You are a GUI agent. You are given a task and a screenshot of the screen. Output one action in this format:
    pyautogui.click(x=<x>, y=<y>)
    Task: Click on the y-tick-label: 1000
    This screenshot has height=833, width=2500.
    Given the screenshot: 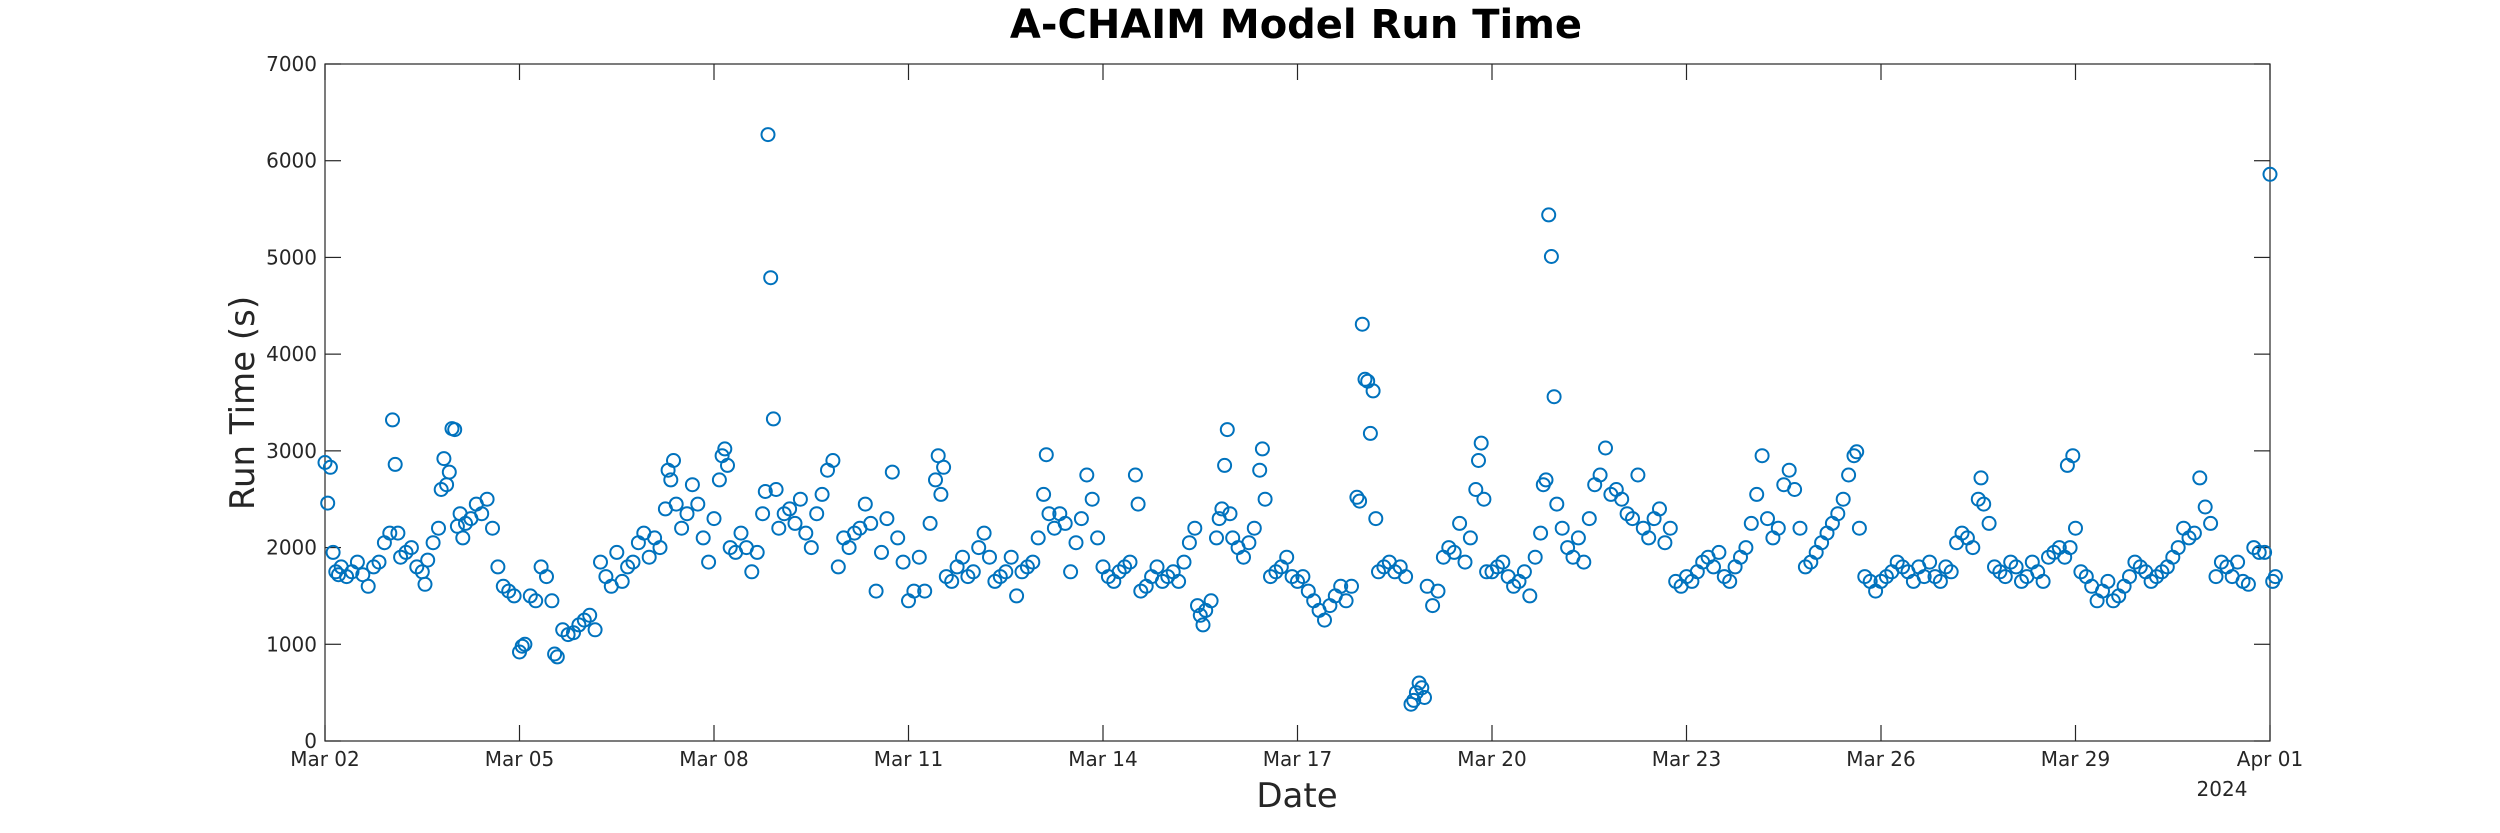 What is the action you would take?
    pyautogui.click(x=291, y=644)
    